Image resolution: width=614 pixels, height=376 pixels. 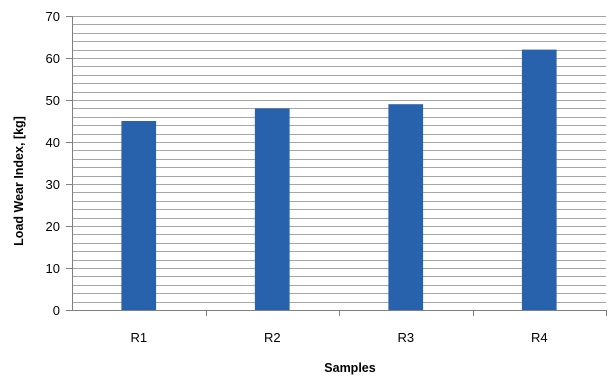 What do you see at coordinates (539, 337) in the screenshot?
I see `x-tick-label: R4` at bounding box center [539, 337].